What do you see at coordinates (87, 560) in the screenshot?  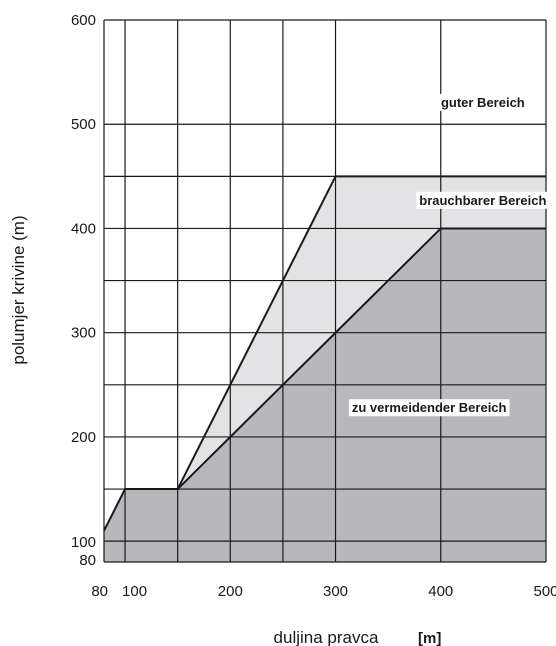 I see `y-tick-label: 80` at bounding box center [87, 560].